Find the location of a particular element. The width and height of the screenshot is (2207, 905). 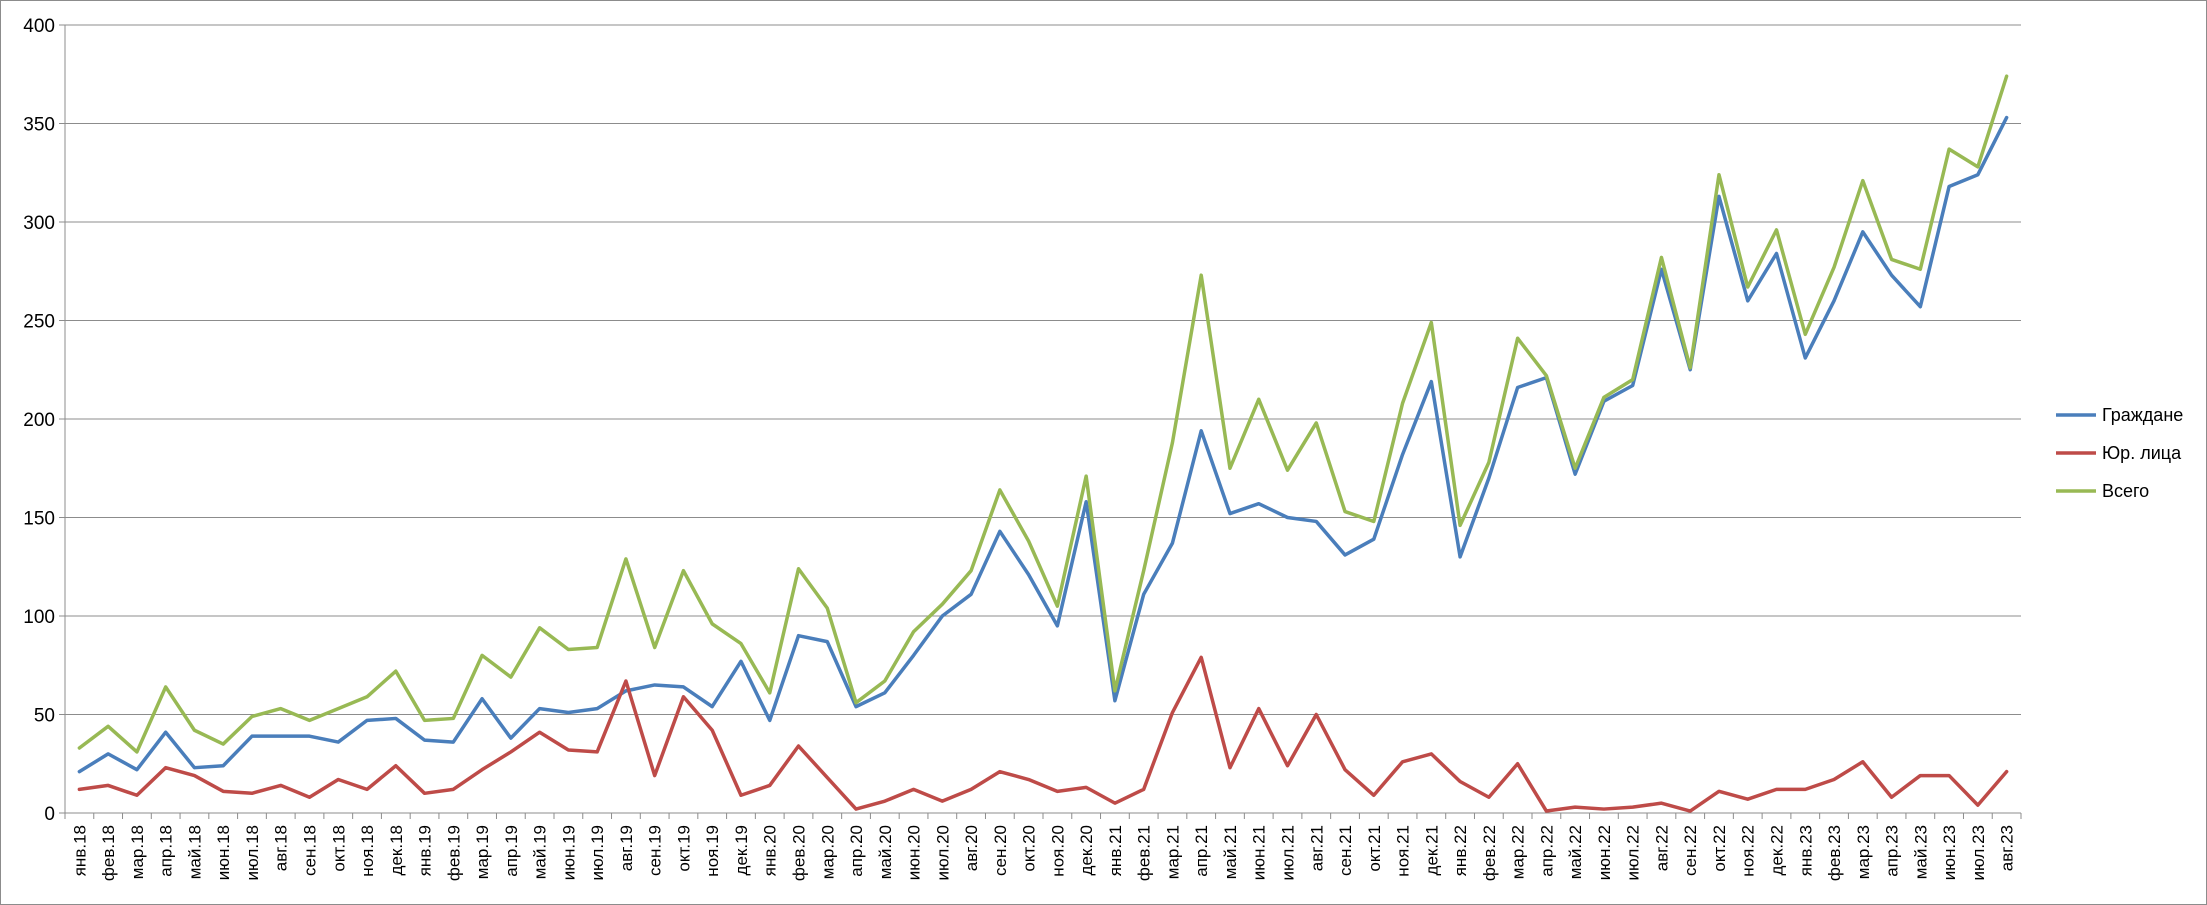

x-tick-label: мар.20 is located at coordinates (827, 852).